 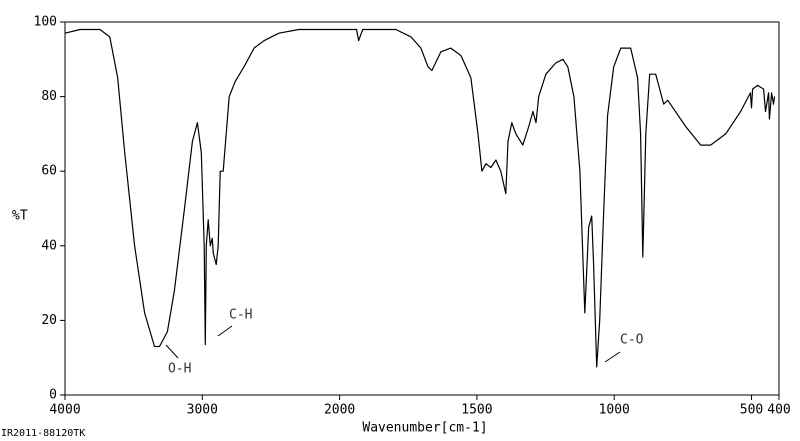 What do you see at coordinates (476, 410) in the screenshot?
I see `x-tick-label: 1500` at bounding box center [476, 410].